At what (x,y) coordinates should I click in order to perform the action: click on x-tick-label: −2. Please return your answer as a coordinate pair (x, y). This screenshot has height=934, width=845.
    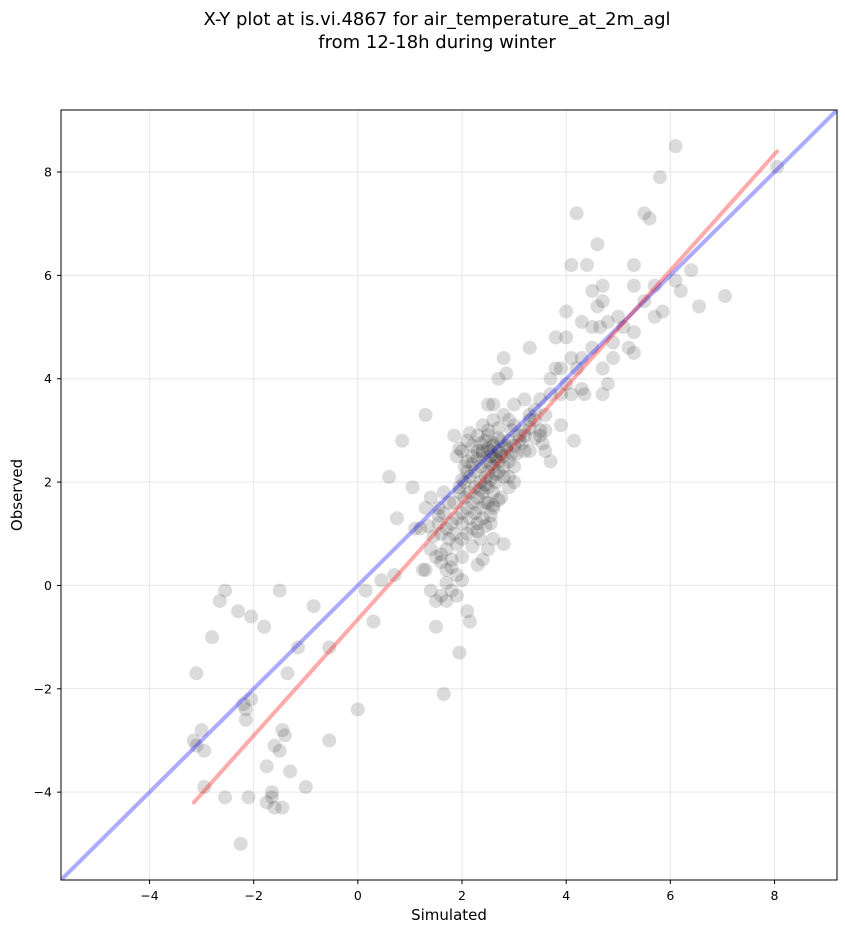
    Looking at the image, I should click on (253, 895).